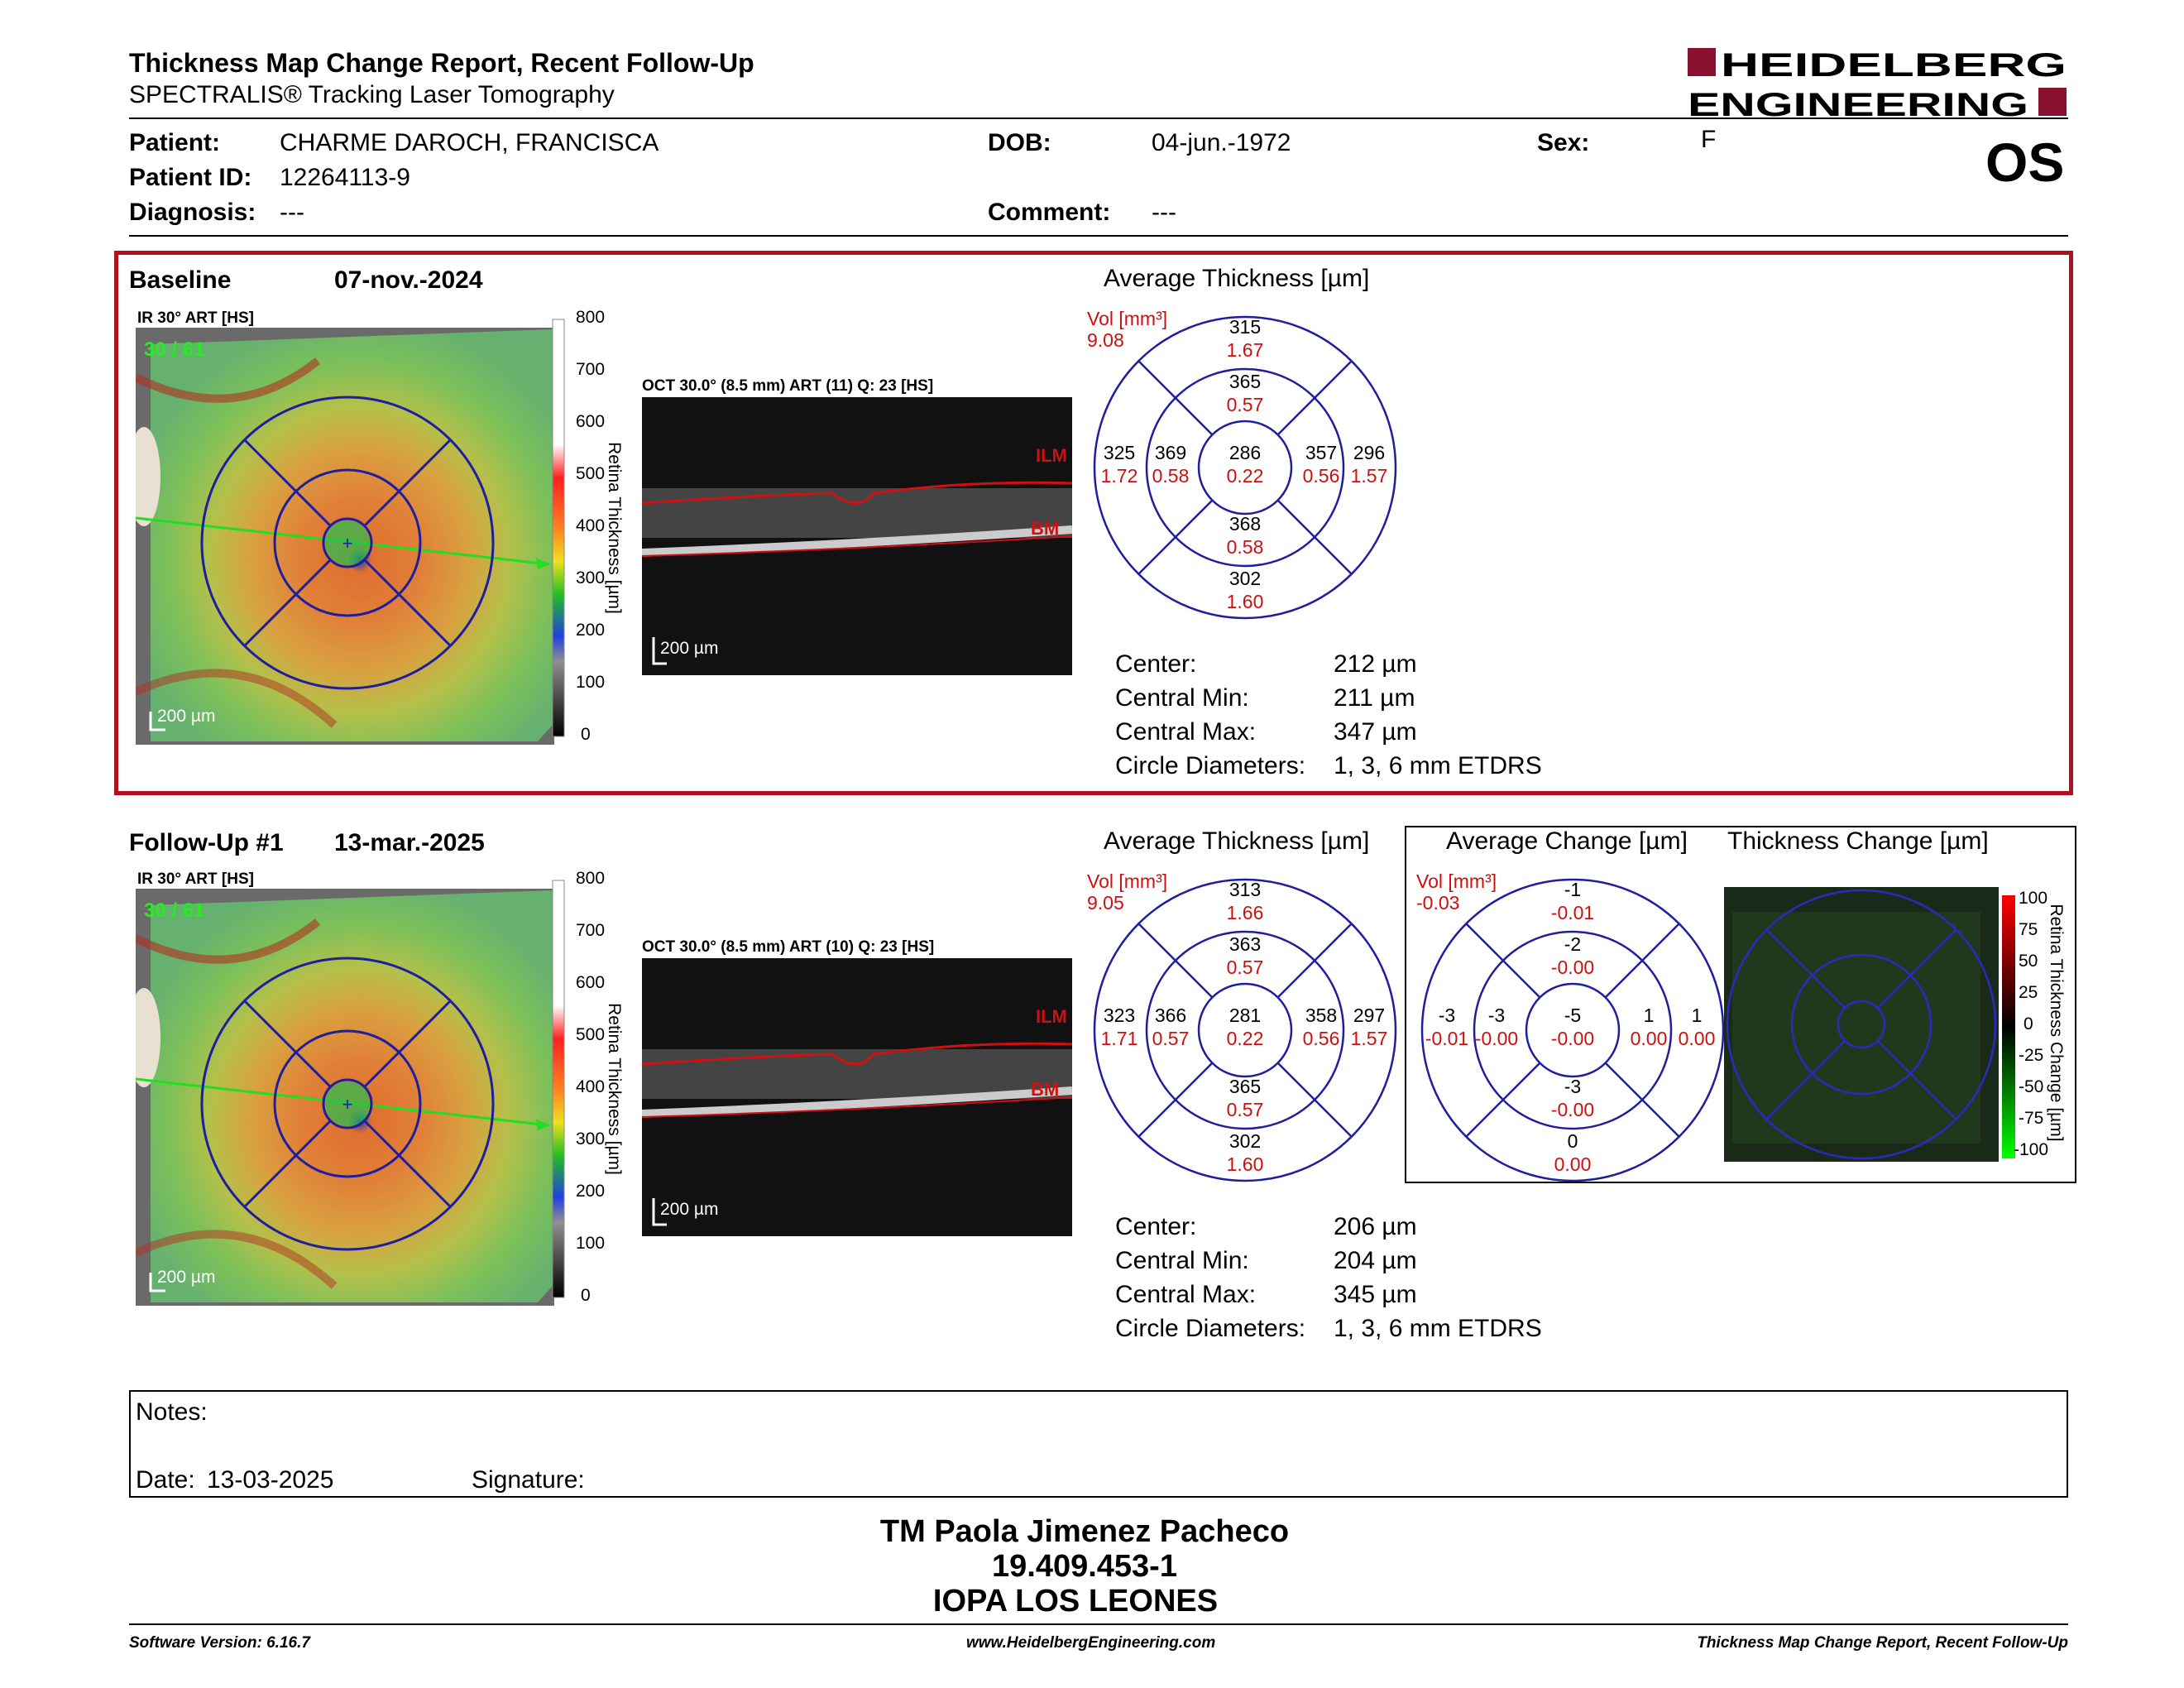  I want to click on footer-software-version: Software Version: 6.16.7, so click(219, 1643).